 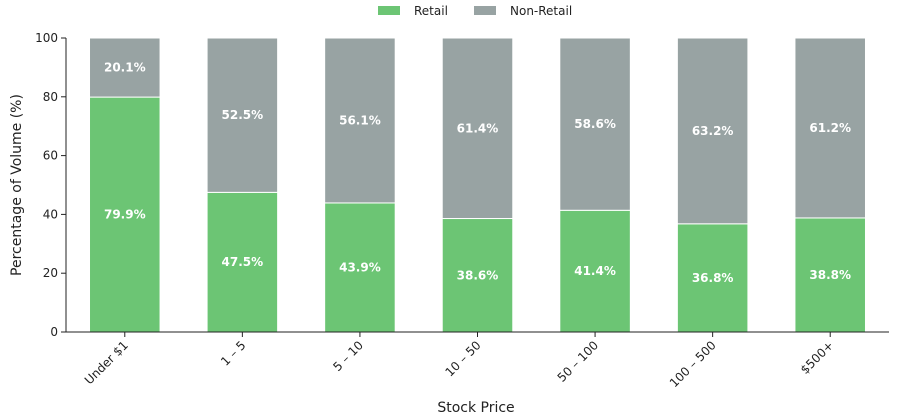 I want to click on data-label-non-retail-6: 61.2%, so click(x=830, y=128).